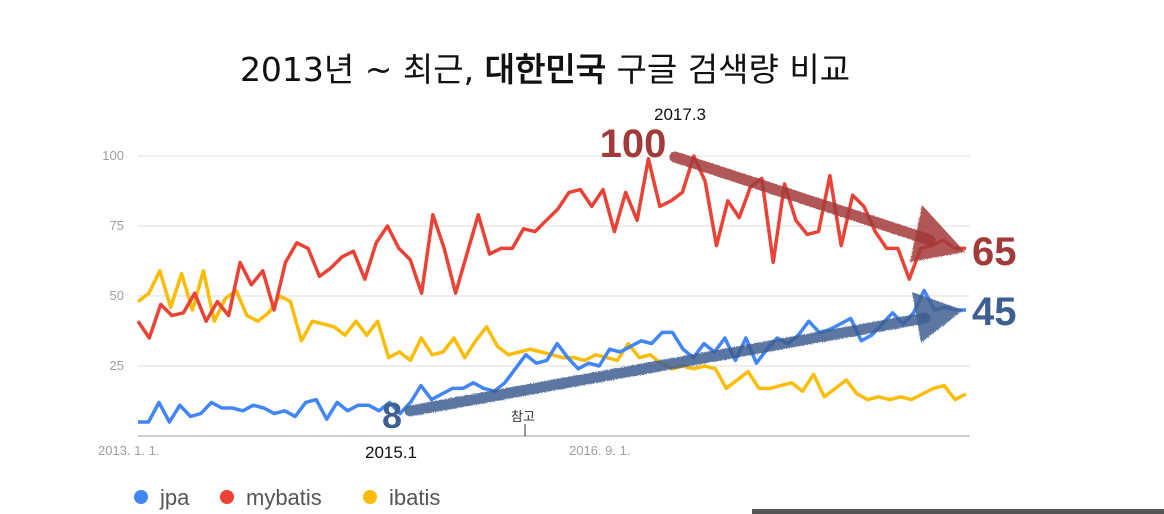  What do you see at coordinates (113, 260) in the screenshot?
I see `y-axis: 100 75 50 25` at bounding box center [113, 260].